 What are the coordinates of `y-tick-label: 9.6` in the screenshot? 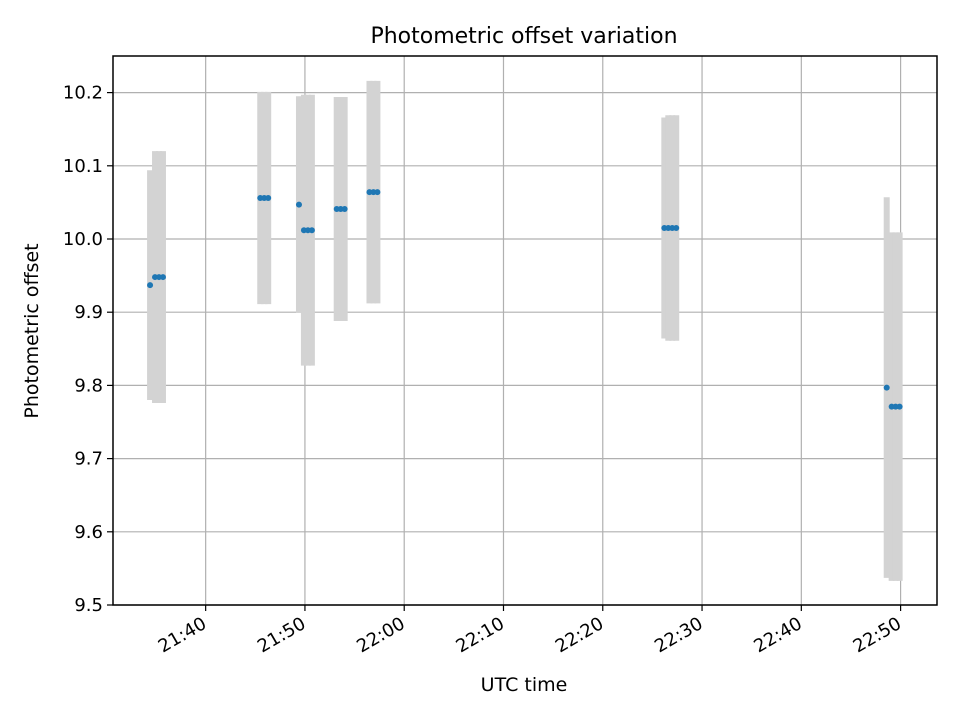 It's located at (88, 532).